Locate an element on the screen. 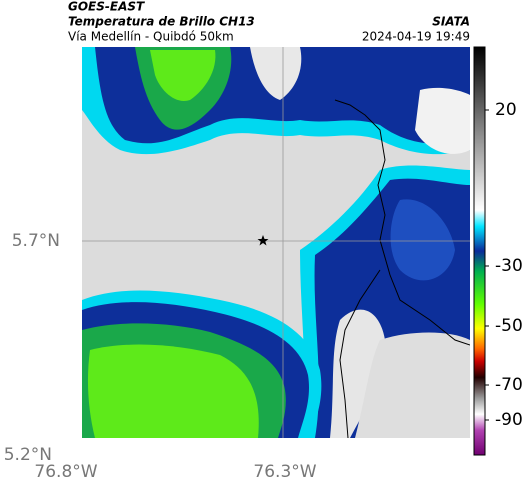 The image size is (526, 491). colorbar-label: -30 is located at coordinates (509, 266).